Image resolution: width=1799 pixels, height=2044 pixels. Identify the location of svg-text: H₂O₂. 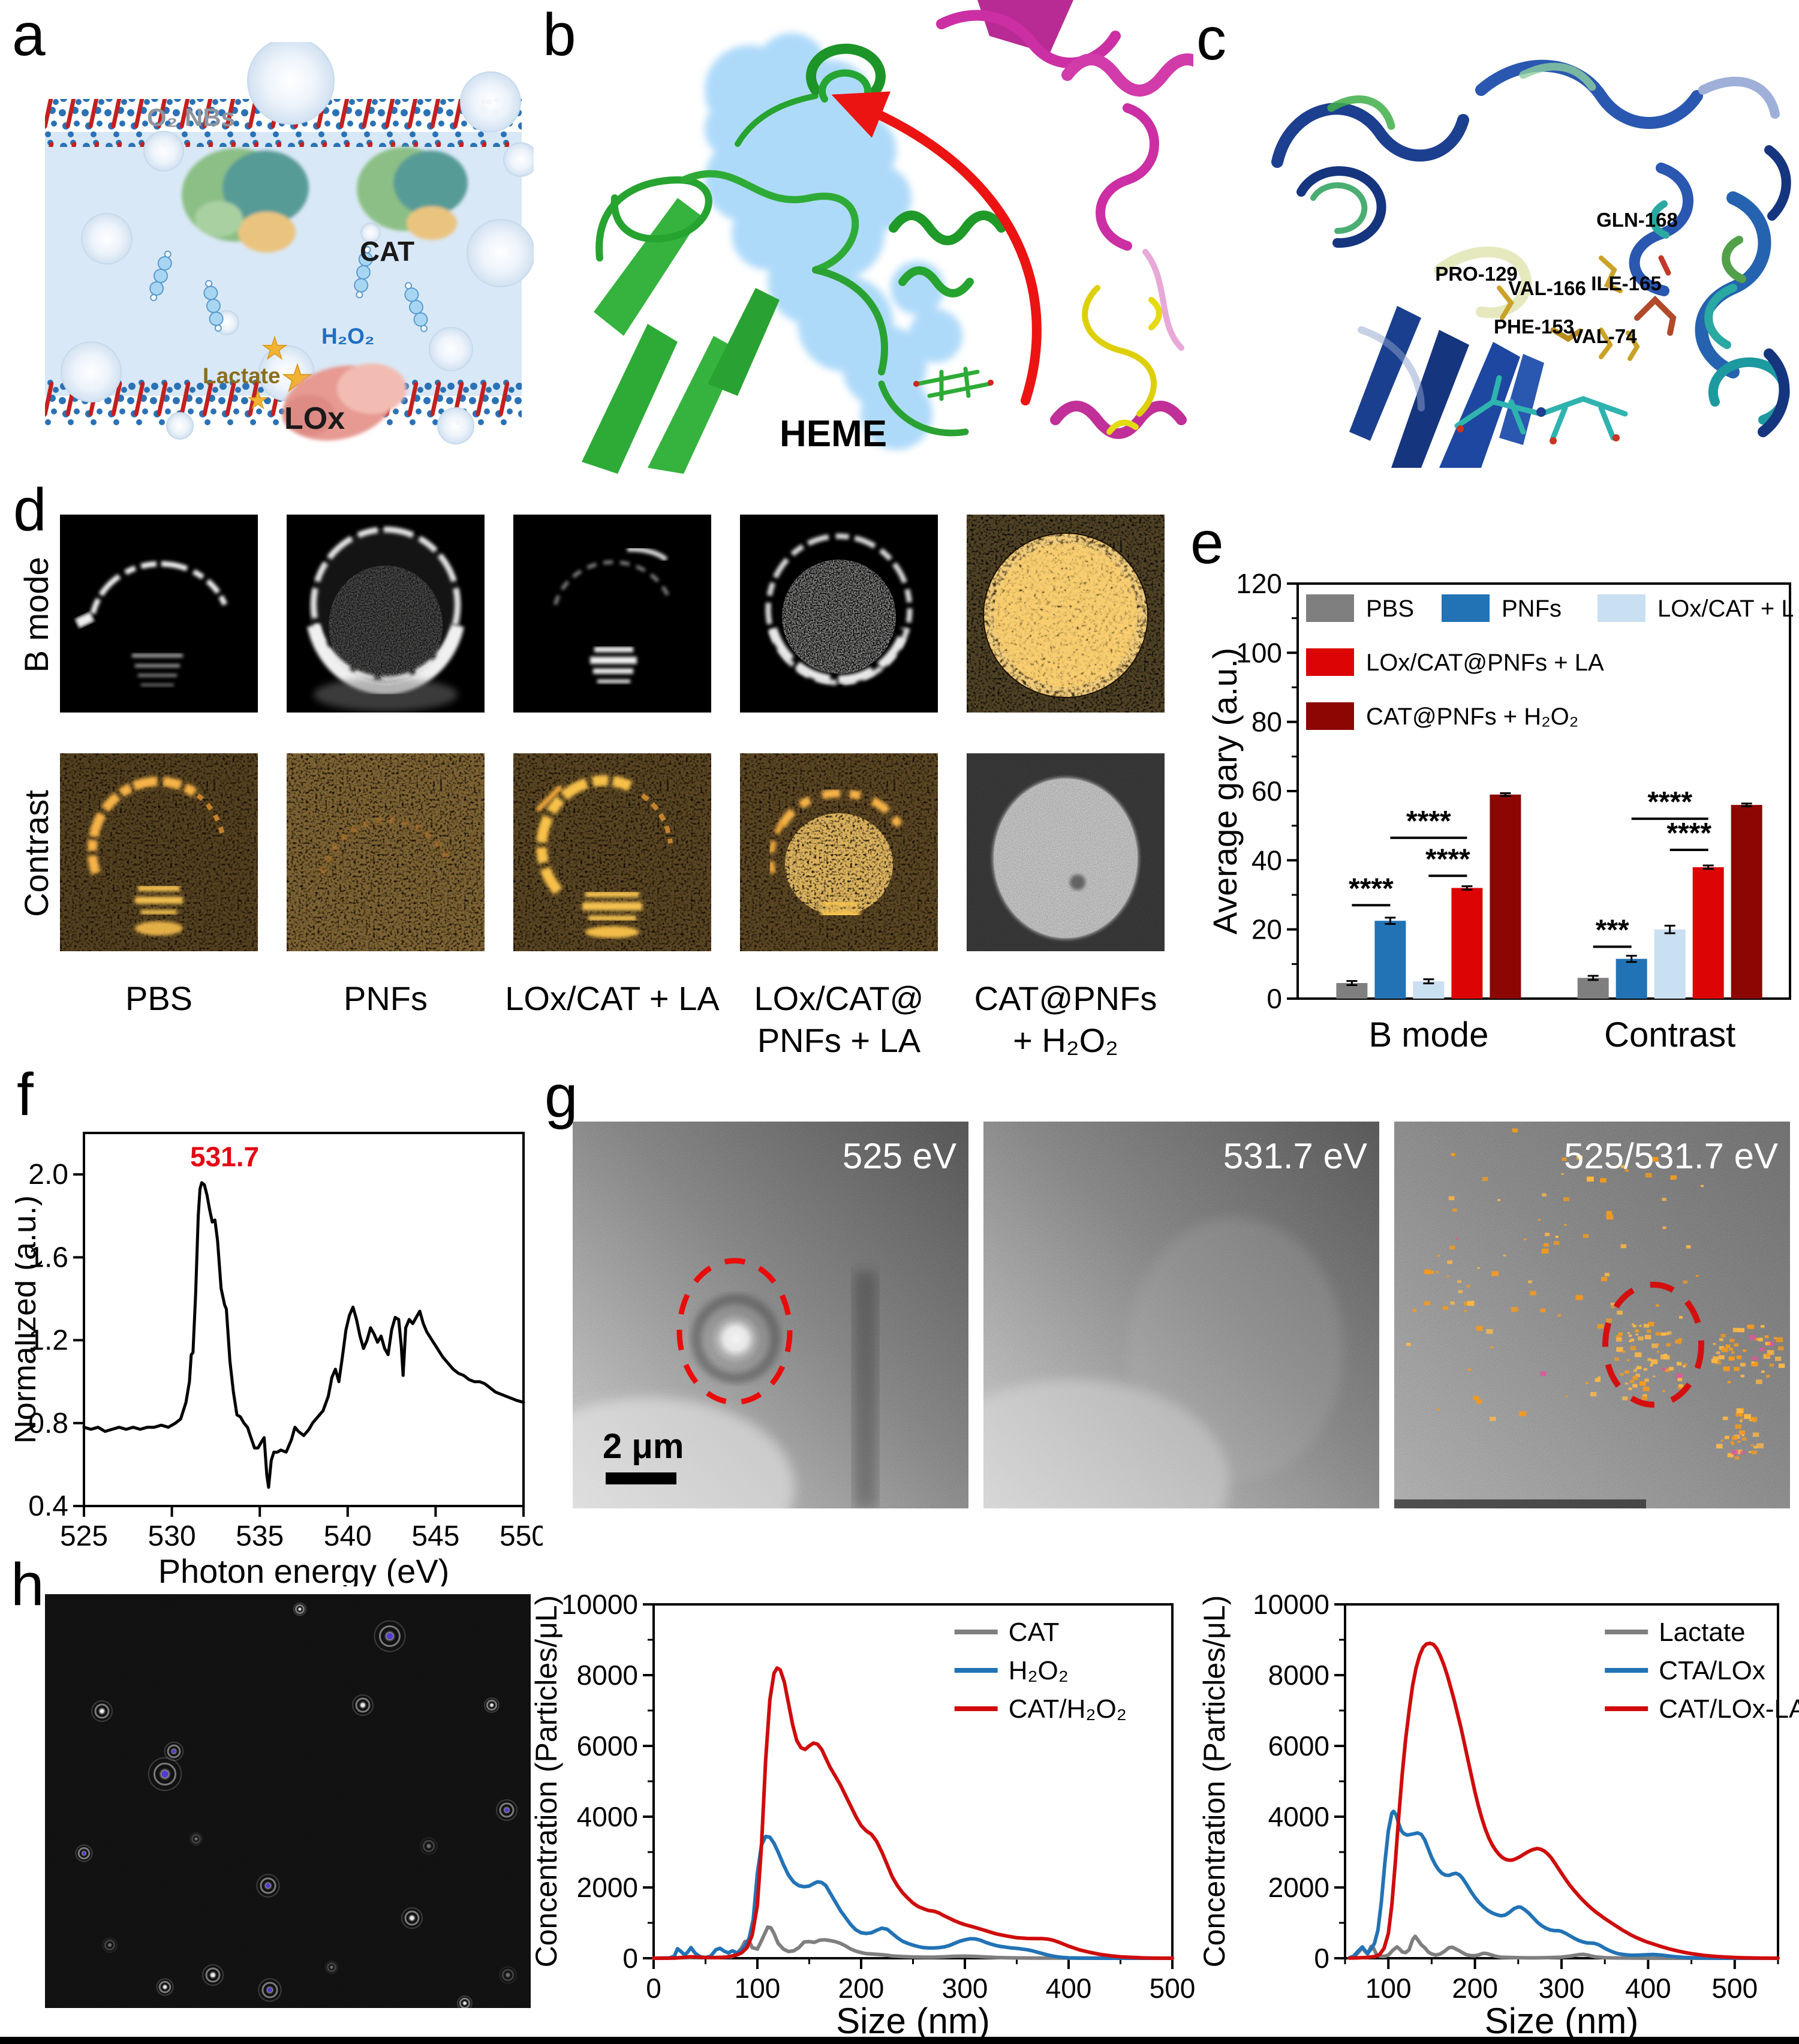
(1039, 1670).